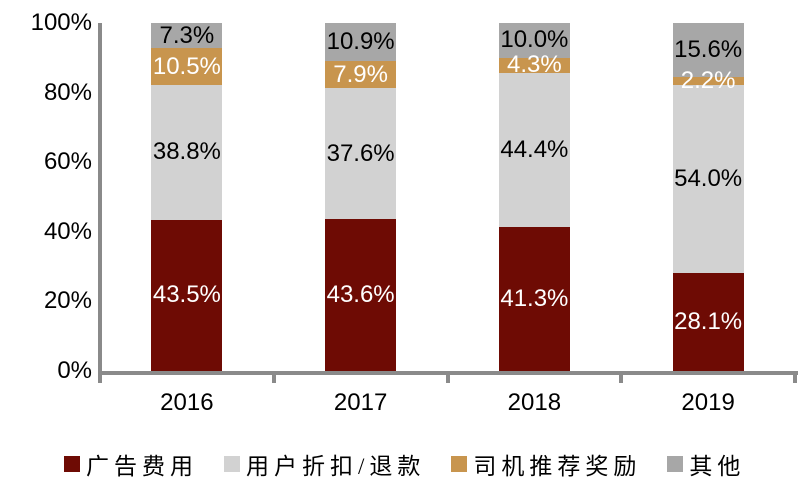  I want to click on bar-segment: 2.2%, so click(708, 80).